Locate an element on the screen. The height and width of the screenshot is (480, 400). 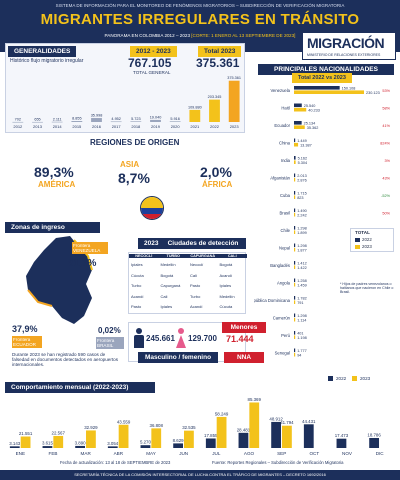
nat-legend-2022: 2022 is located at coordinates (367, 239).